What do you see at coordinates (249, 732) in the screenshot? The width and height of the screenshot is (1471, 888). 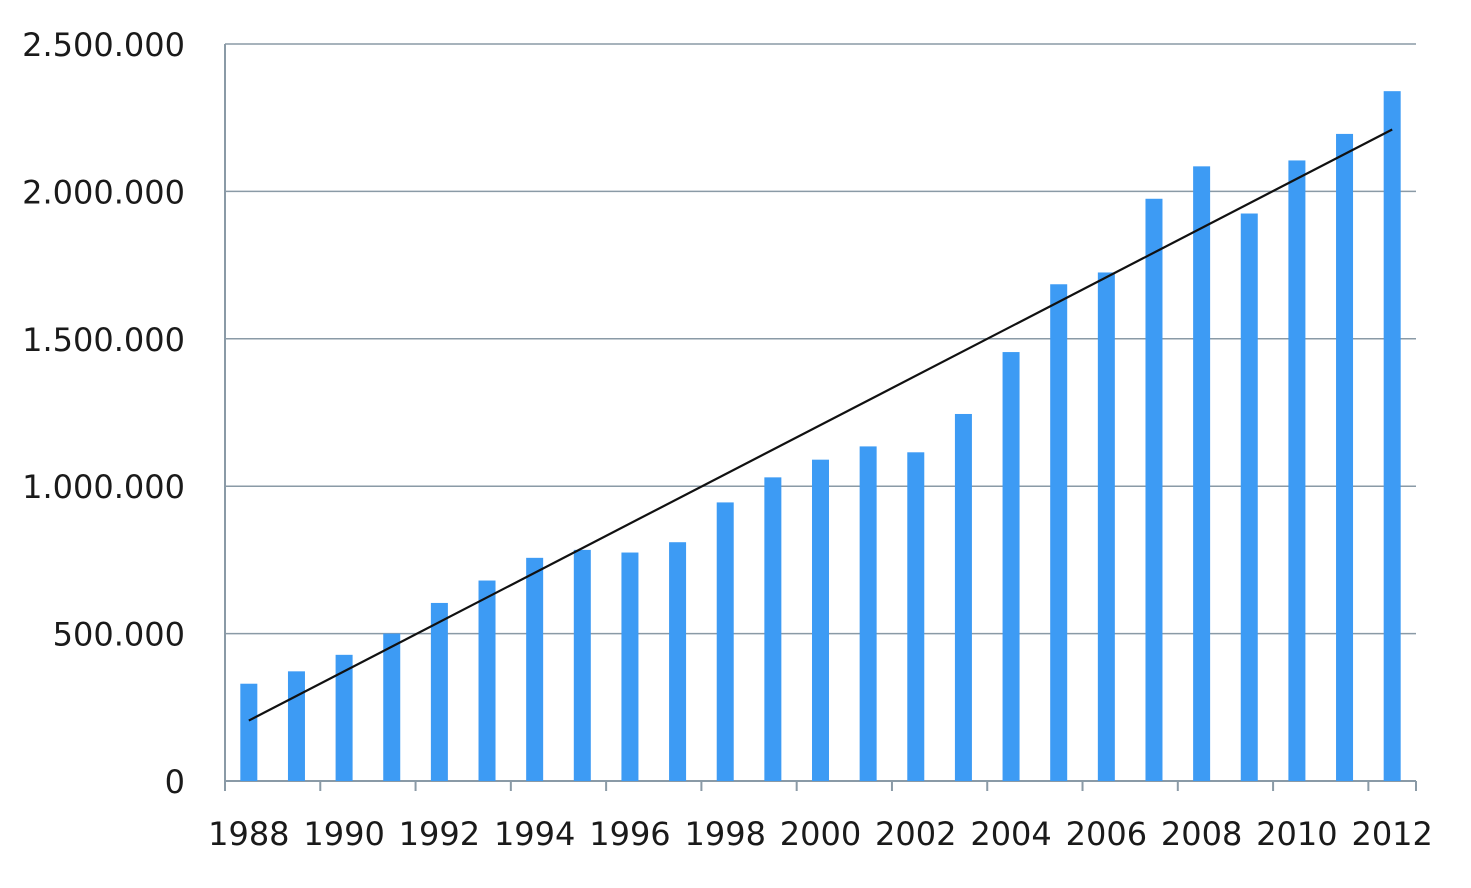 I see `bar-1988` at bounding box center [249, 732].